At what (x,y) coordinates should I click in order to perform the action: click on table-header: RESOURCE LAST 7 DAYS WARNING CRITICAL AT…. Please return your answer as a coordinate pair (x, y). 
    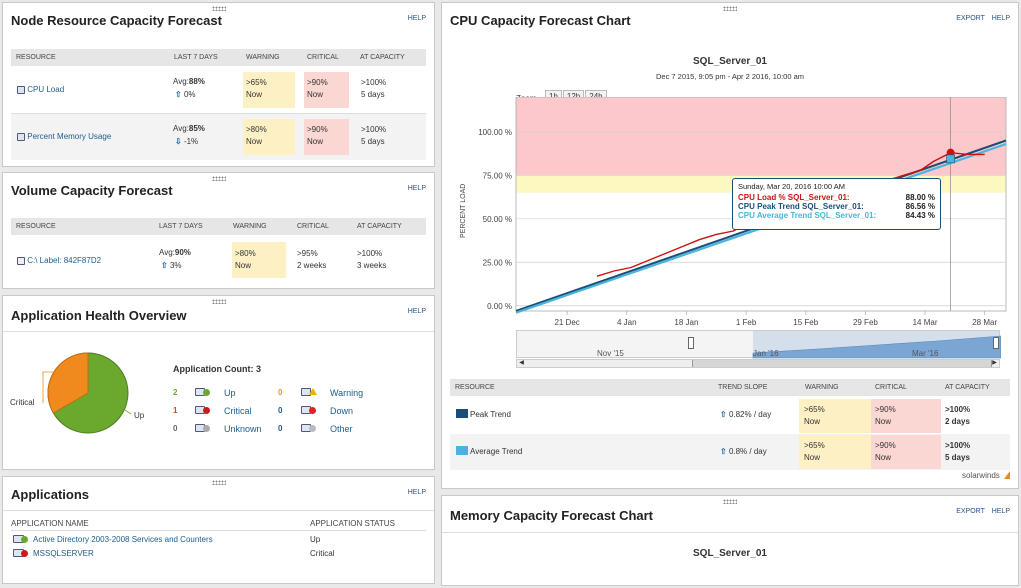
    Looking at the image, I should click on (218, 57).